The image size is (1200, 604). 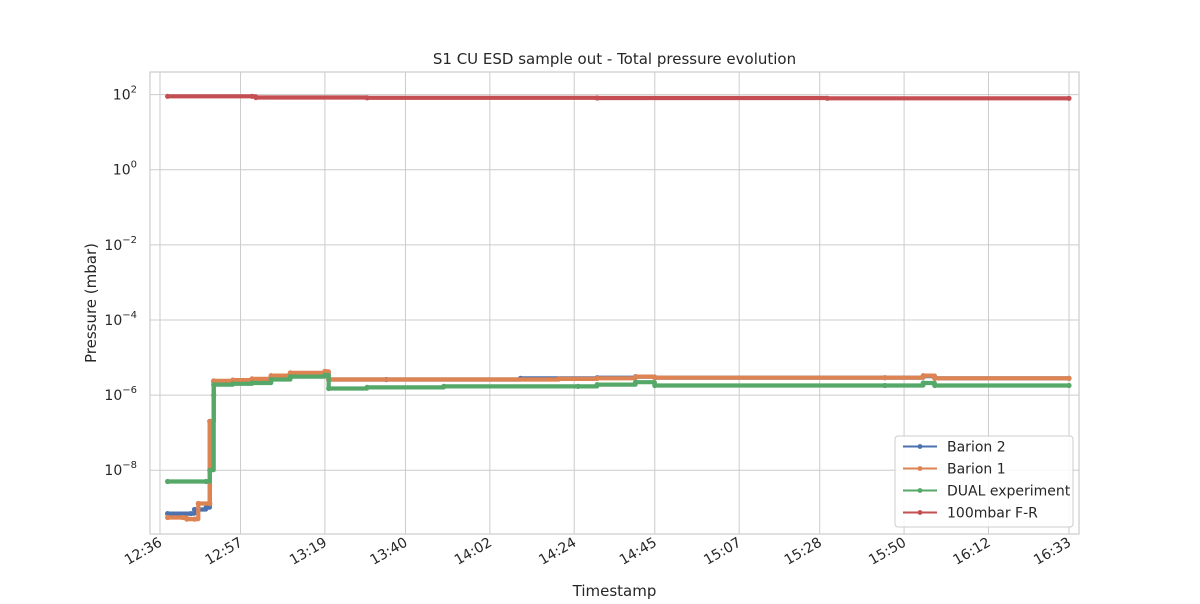 I want to click on y-tick-exponent: 0, so click(x=134, y=165).